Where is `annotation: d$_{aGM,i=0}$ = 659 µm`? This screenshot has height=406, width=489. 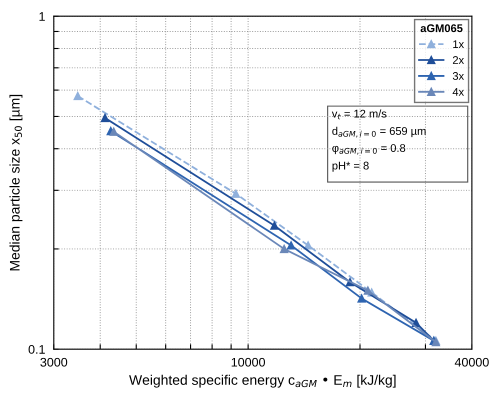 annotation: d$_{aGM,i=0}$ = 659 µm is located at coordinates (379, 132).